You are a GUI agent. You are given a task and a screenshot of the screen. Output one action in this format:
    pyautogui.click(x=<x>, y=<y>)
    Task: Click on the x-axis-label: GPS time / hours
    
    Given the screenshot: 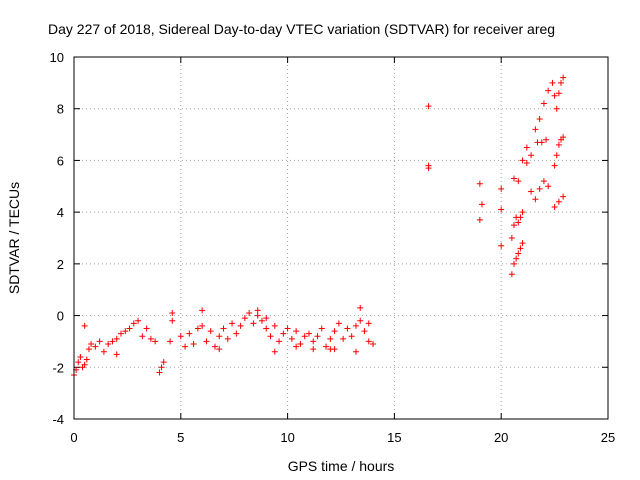 What is the action you would take?
    pyautogui.click(x=341, y=466)
    